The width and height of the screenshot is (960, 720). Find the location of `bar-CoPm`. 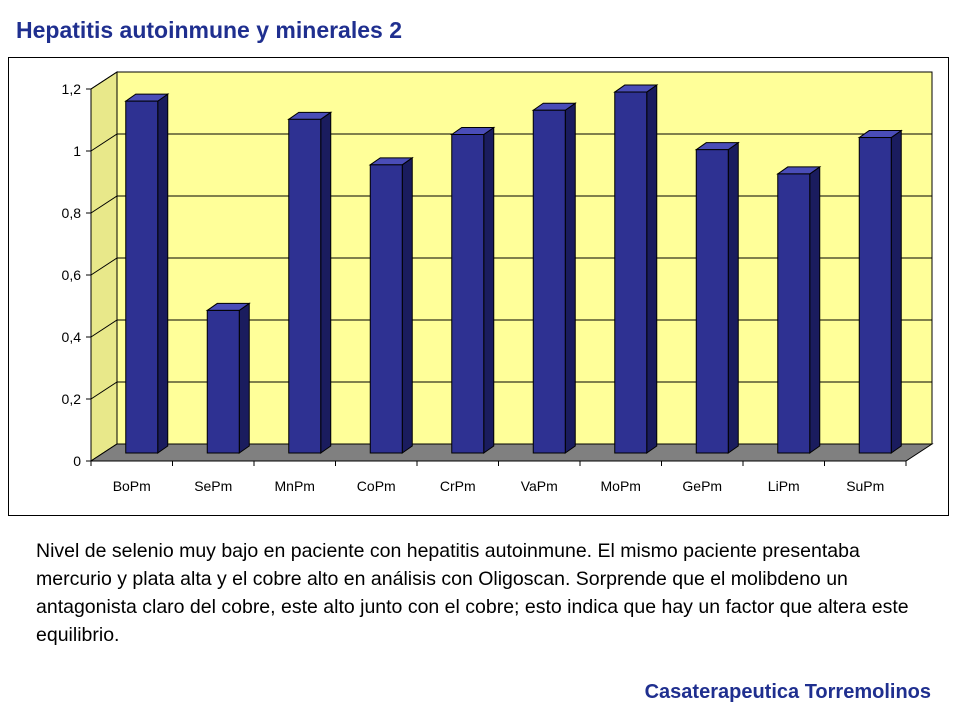

bar-CoPm is located at coordinates (391, 305).